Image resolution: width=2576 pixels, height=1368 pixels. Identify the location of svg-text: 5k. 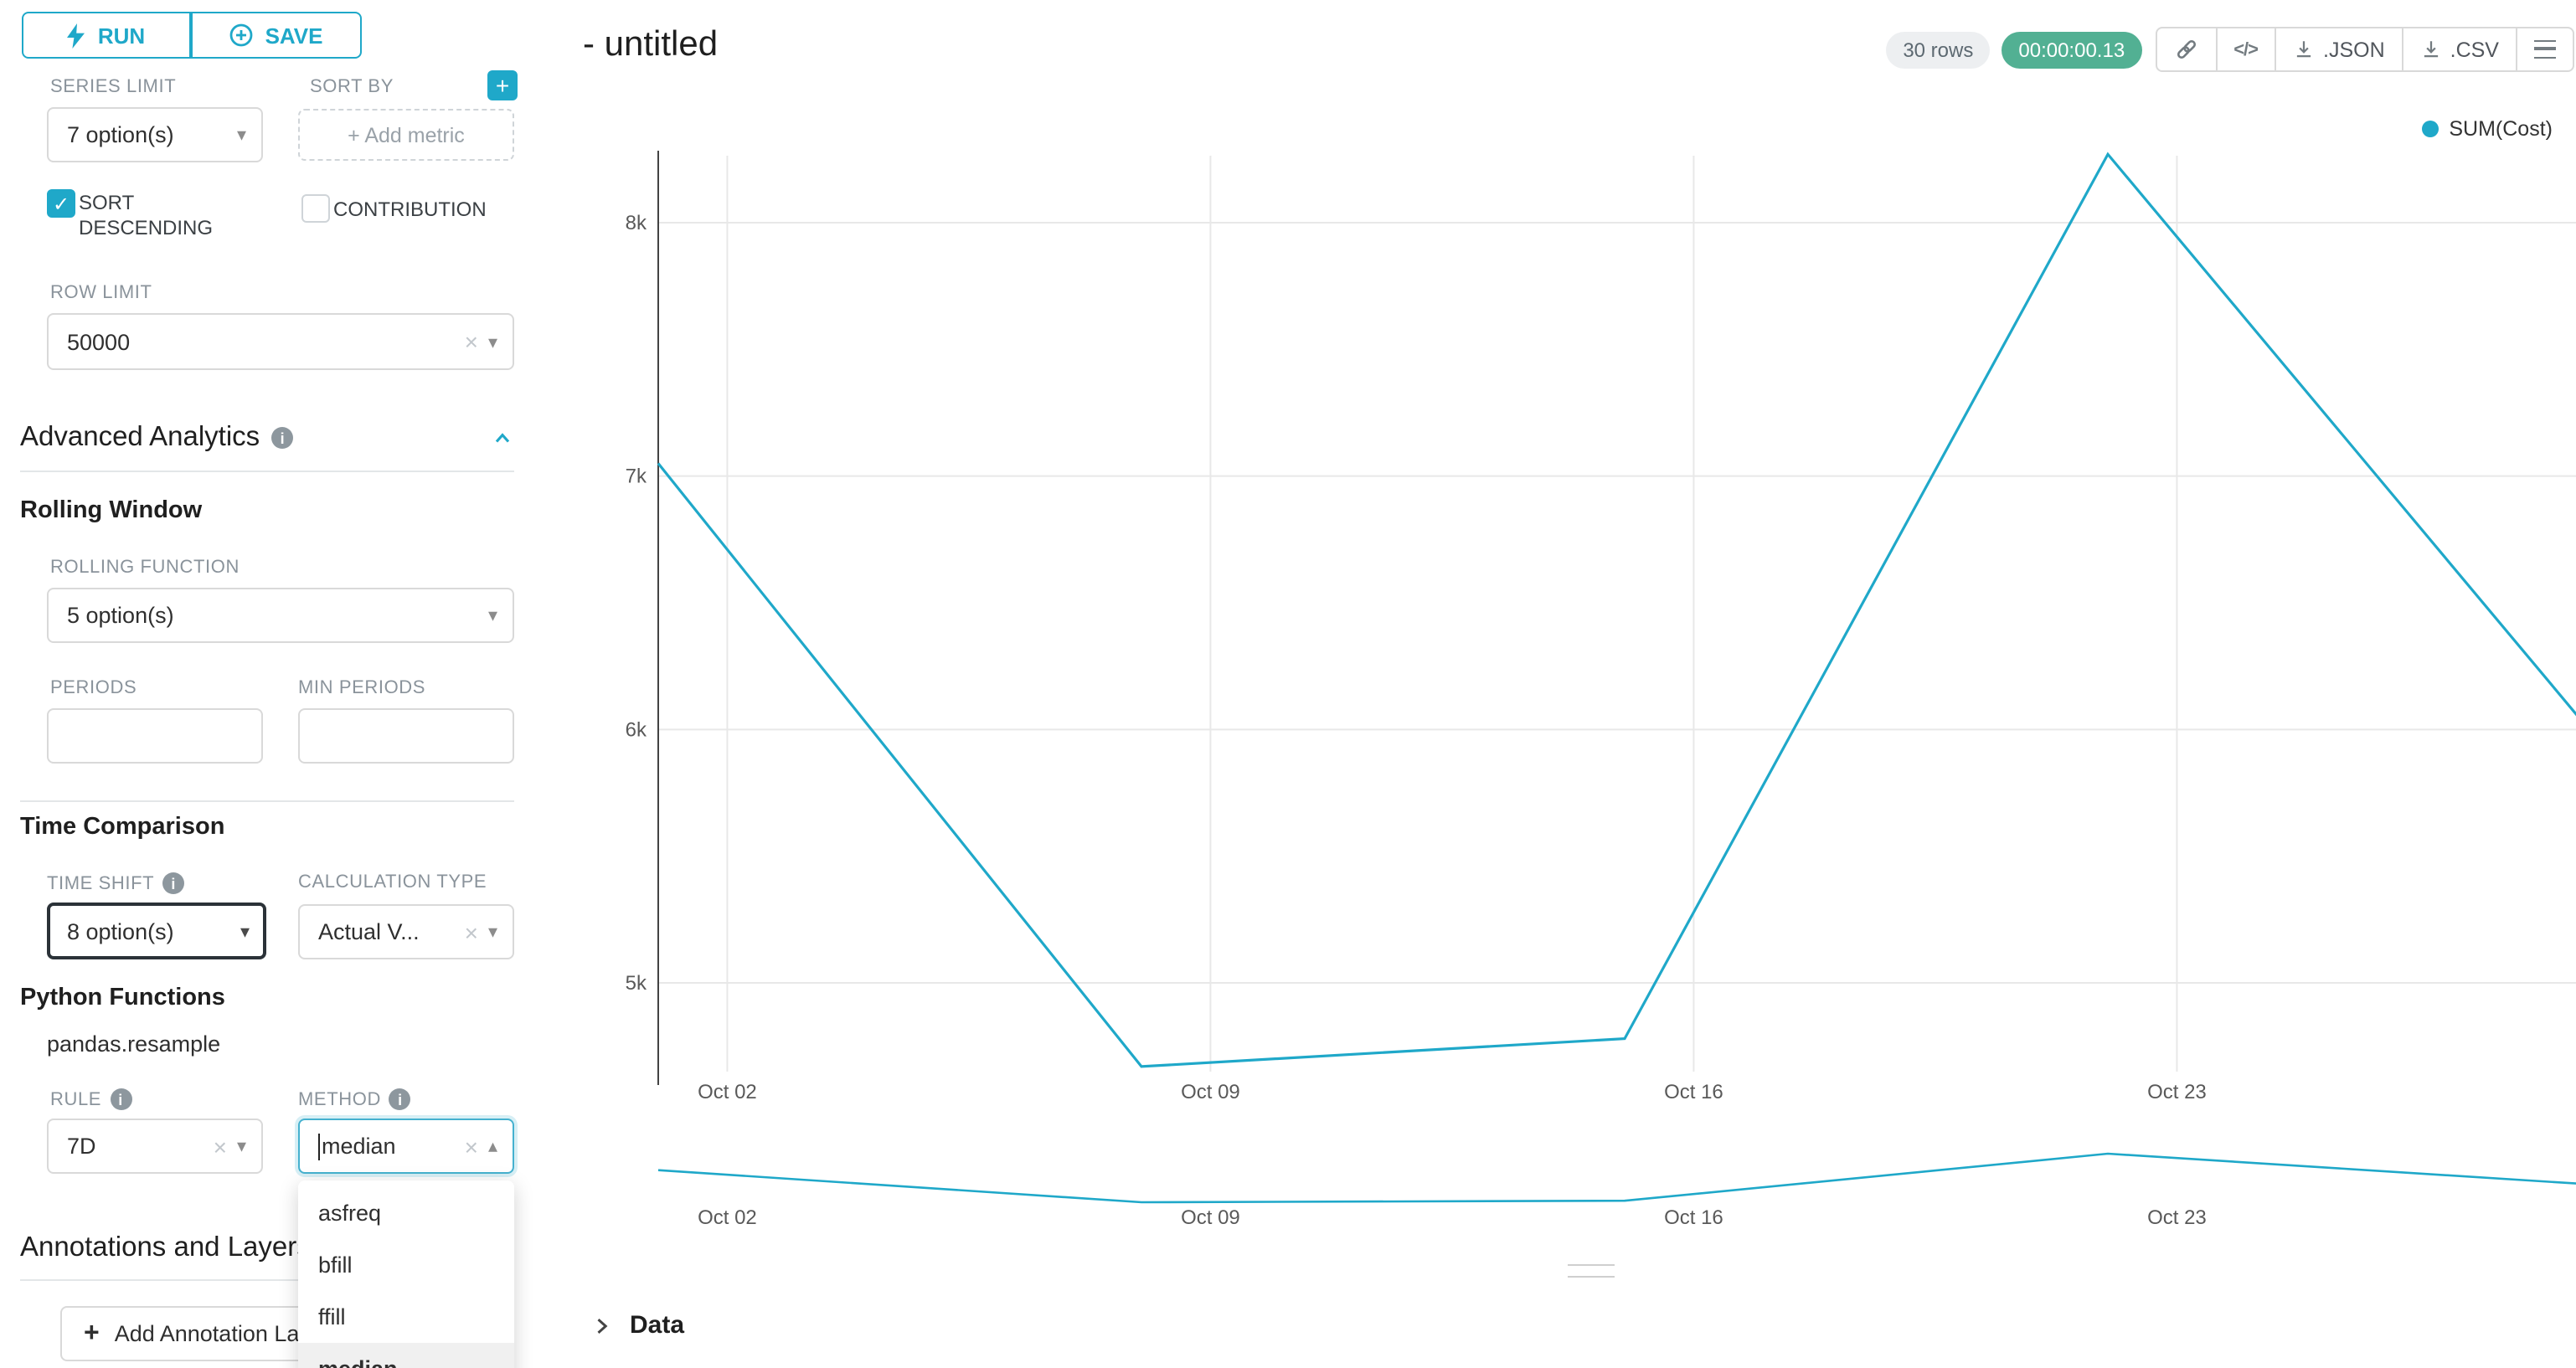
(636, 983).